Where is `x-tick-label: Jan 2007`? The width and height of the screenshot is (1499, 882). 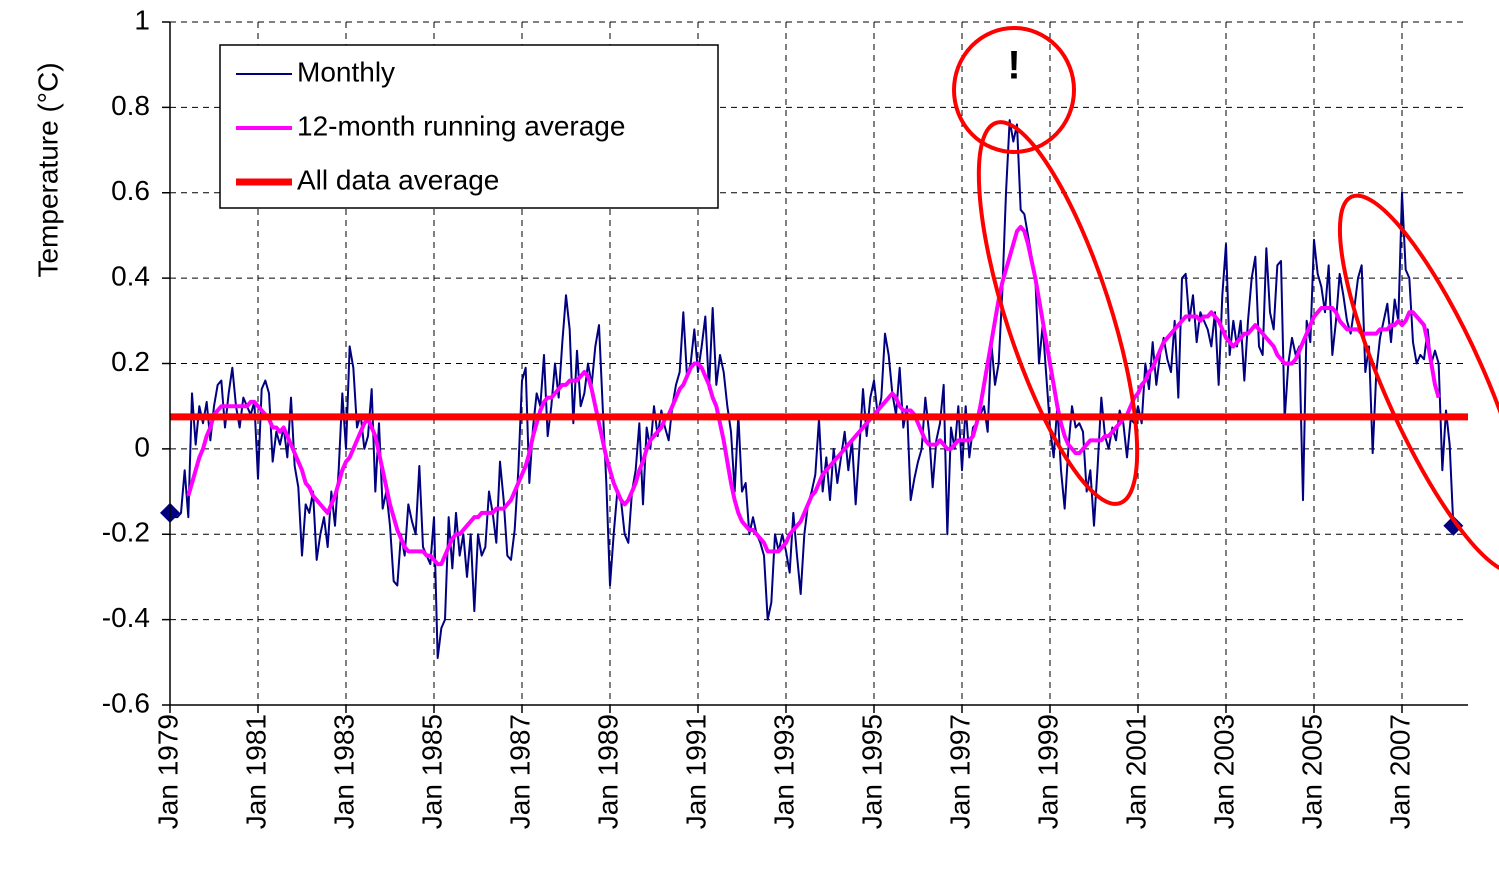
x-tick-label: Jan 2007 is located at coordinates (1399, 771).